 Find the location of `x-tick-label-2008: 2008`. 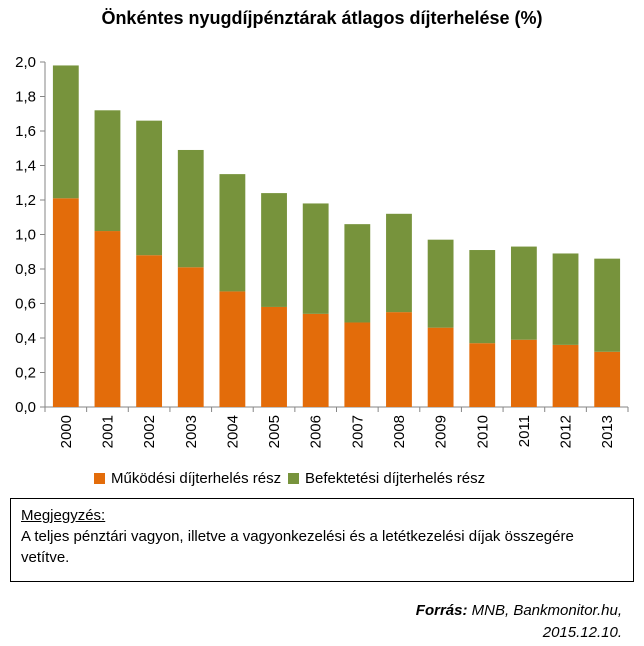

x-tick-label-2008: 2008 is located at coordinates (399, 431).